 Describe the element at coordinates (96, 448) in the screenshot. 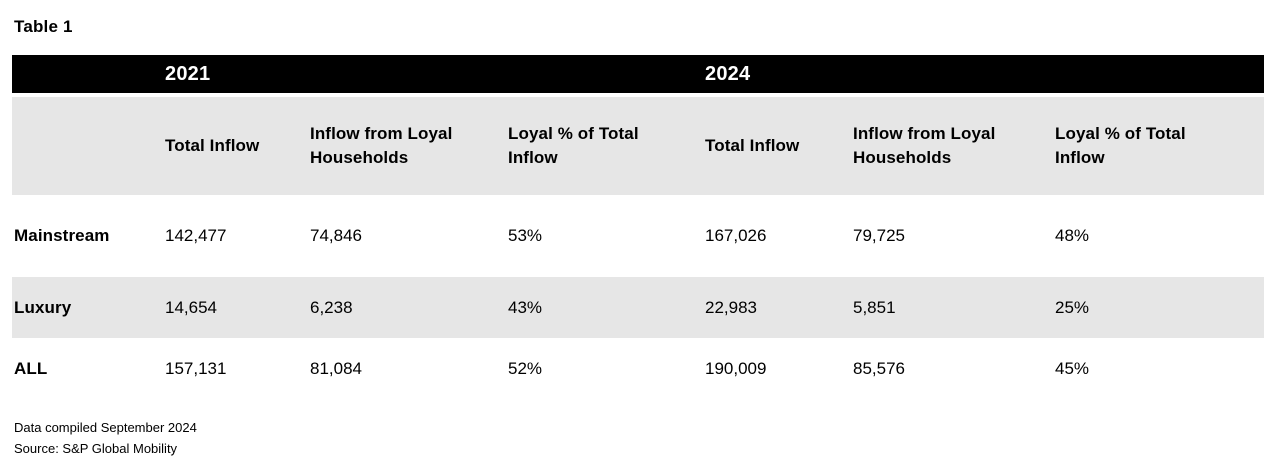

I see `source-note: Source: S&P Global Mobility` at that location.